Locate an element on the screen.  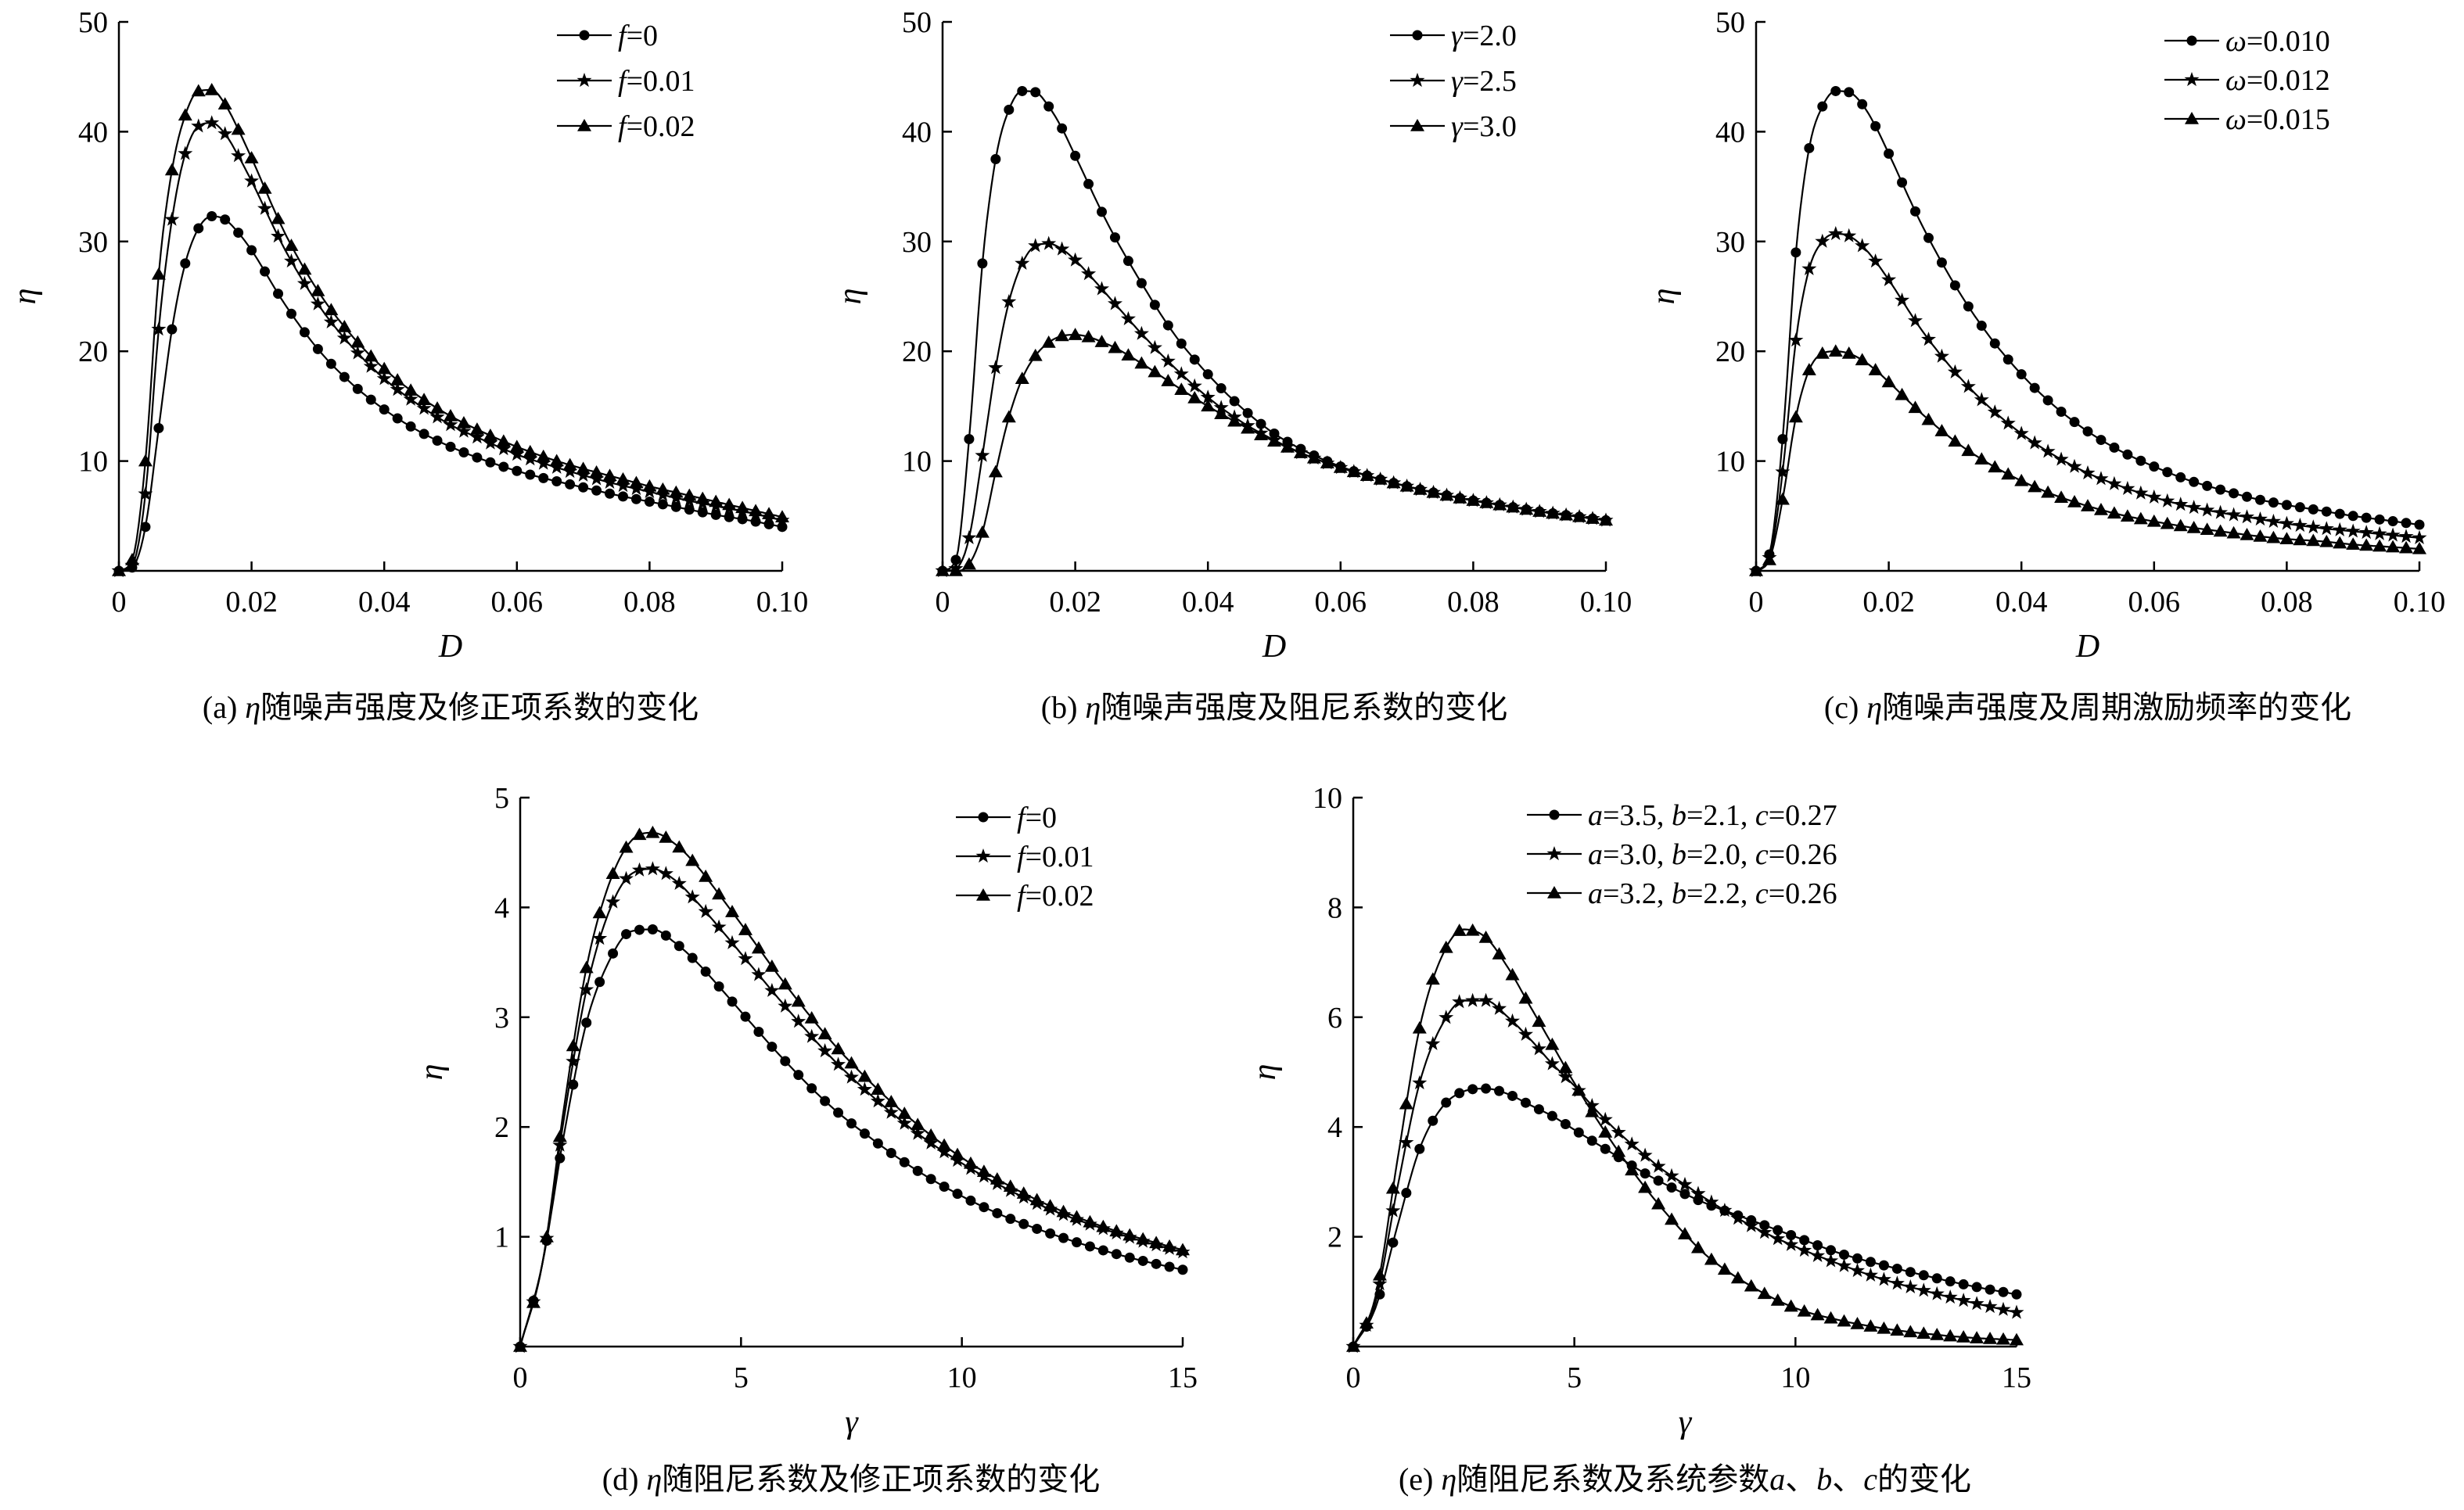
y-tick-label: 1 is located at coordinates (501, 1237).